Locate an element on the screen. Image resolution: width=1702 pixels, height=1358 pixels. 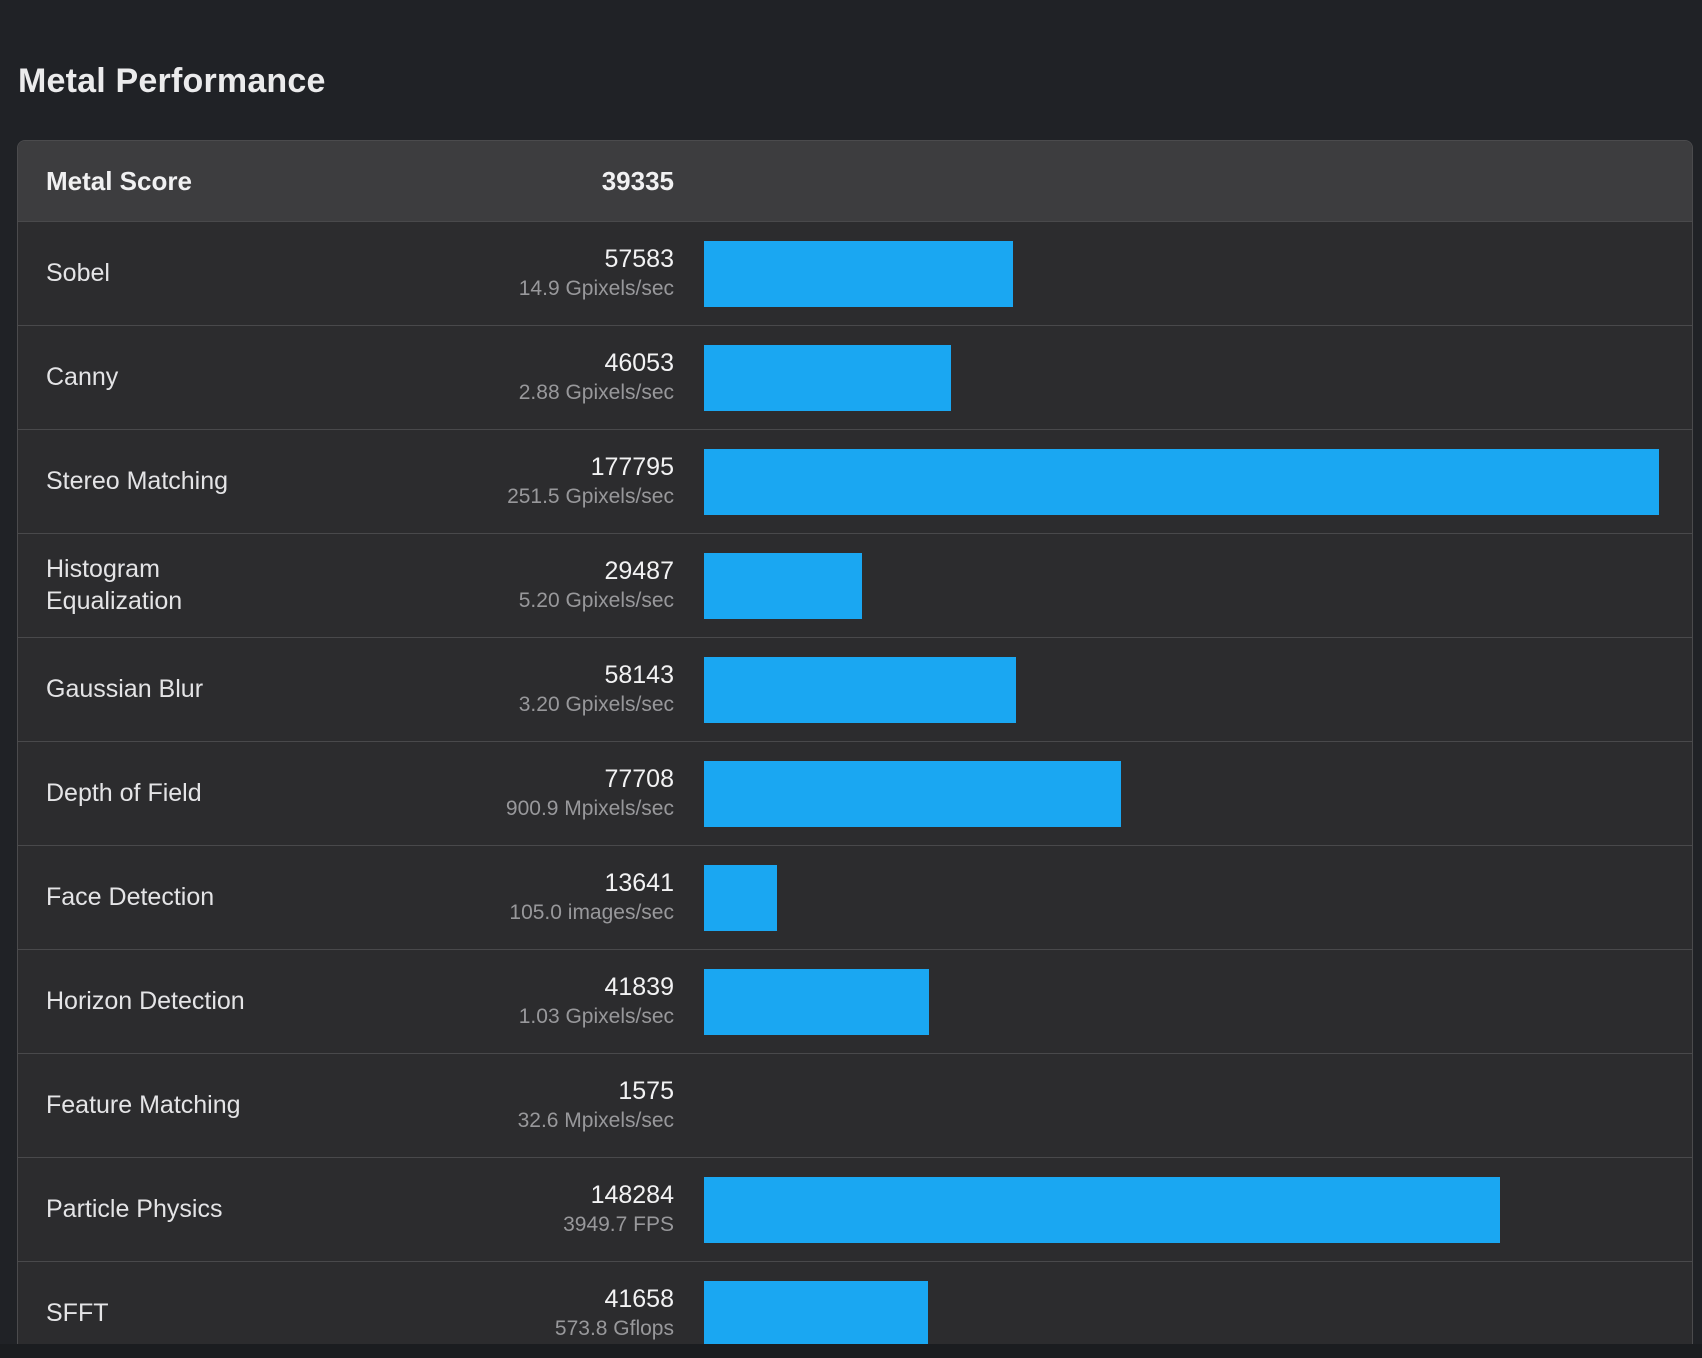
row-score: 41839 is located at coordinates (639, 987).